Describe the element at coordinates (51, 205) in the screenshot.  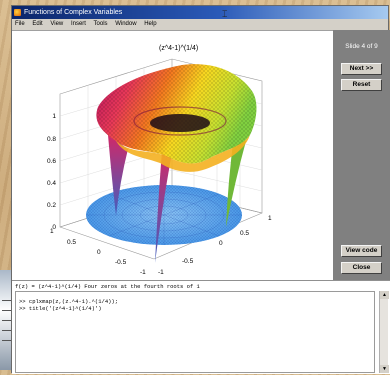
I see `z-tick-0.2: 0.2` at that location.